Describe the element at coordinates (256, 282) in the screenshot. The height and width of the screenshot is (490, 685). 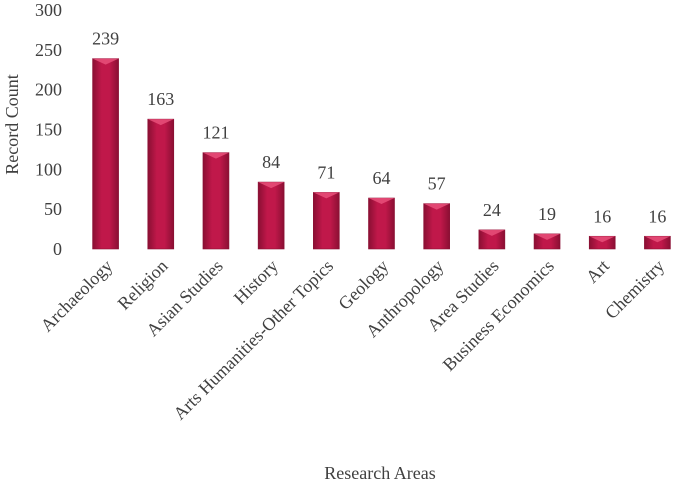
I see `x-tick-label: History` at that location.